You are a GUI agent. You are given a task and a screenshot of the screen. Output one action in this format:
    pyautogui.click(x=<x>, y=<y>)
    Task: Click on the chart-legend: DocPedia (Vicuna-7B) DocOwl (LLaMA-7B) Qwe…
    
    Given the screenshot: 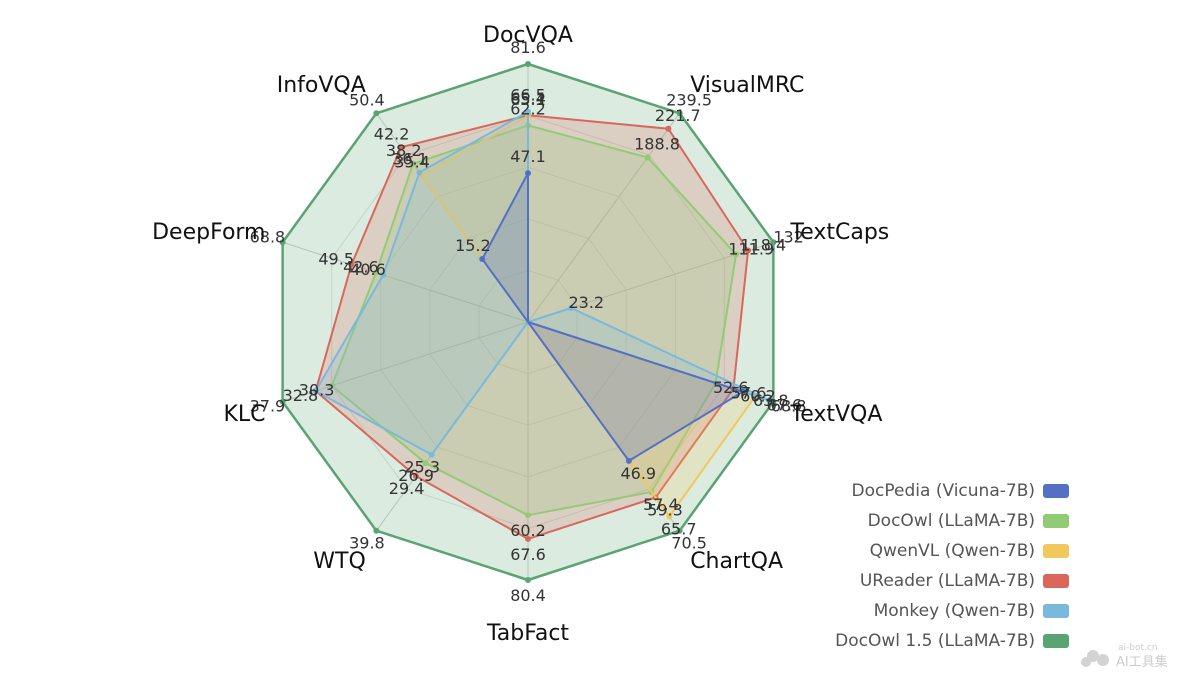 What is the action you would take?
    pyautogui.click(x=952, y=566)
    